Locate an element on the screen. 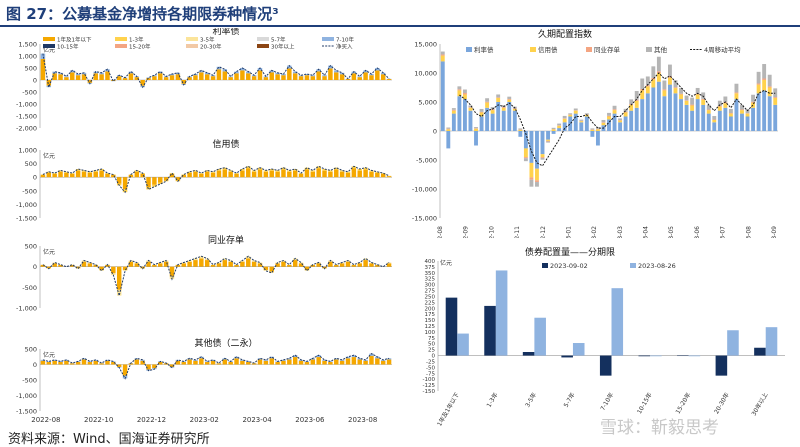  y-tick-label: -150 is located at coordinates (429, 392).